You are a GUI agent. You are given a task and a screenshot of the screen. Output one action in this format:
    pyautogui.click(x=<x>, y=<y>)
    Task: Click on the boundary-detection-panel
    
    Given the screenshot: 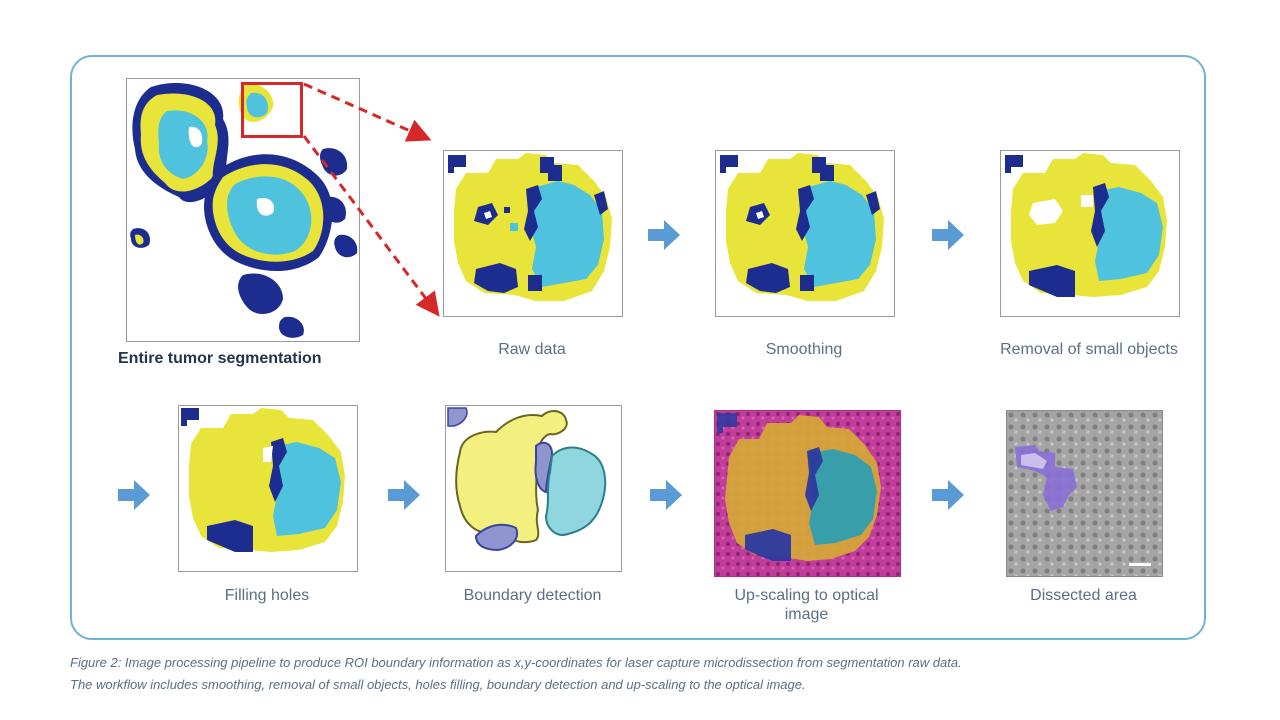 What is the action you would take?
    pyautogui.click(x=533, y=488)
    